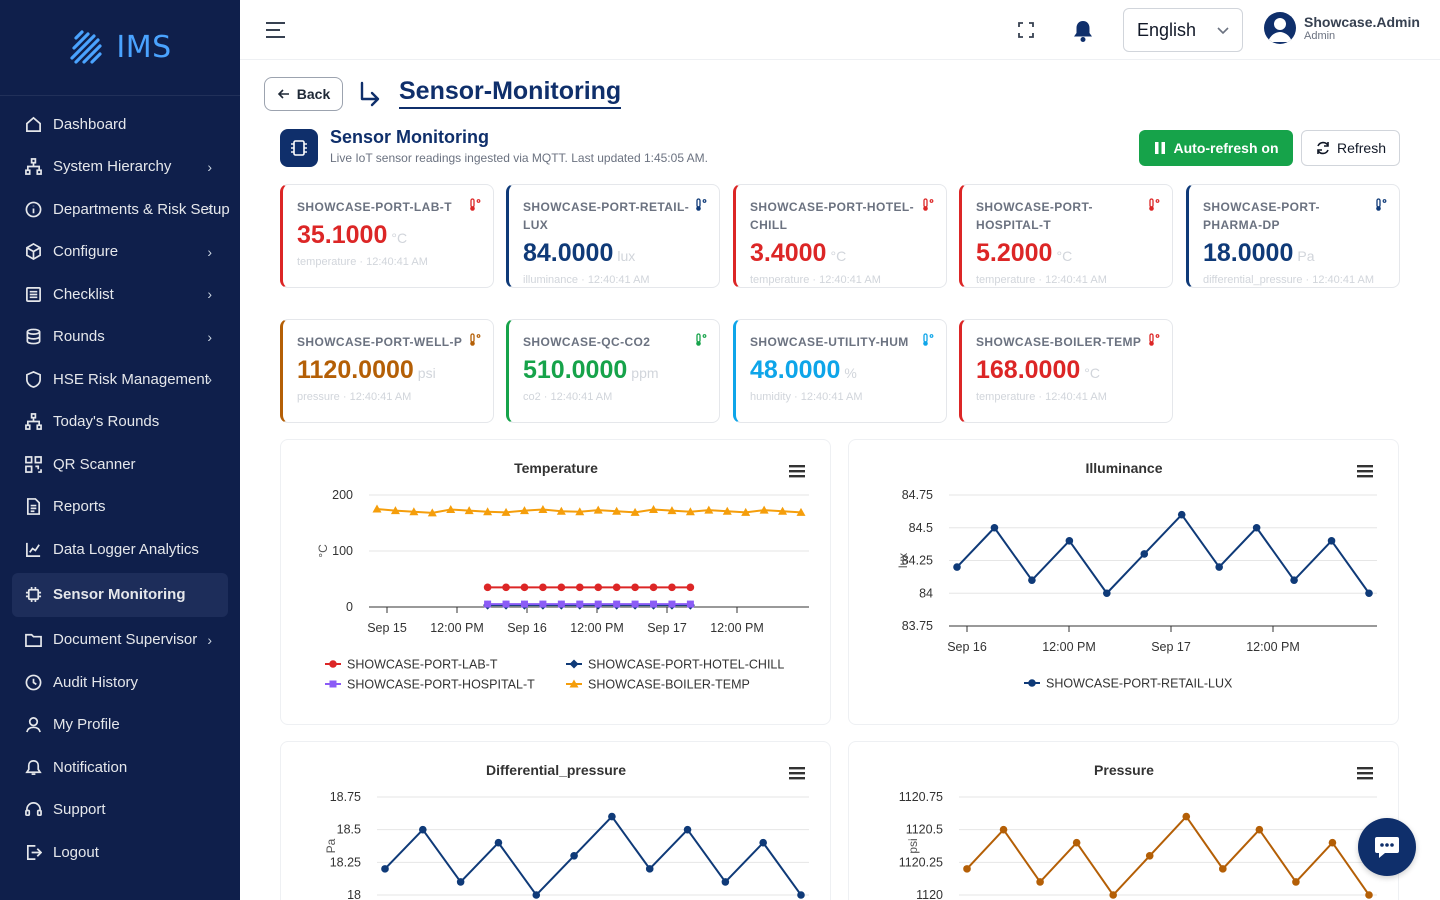 This screenshot has height=900, width=1440. What do you see at coordinates (120, 767) in the screenshot?
I see `sidebar-item-notification: Notification` at bounding box center [120, 767].